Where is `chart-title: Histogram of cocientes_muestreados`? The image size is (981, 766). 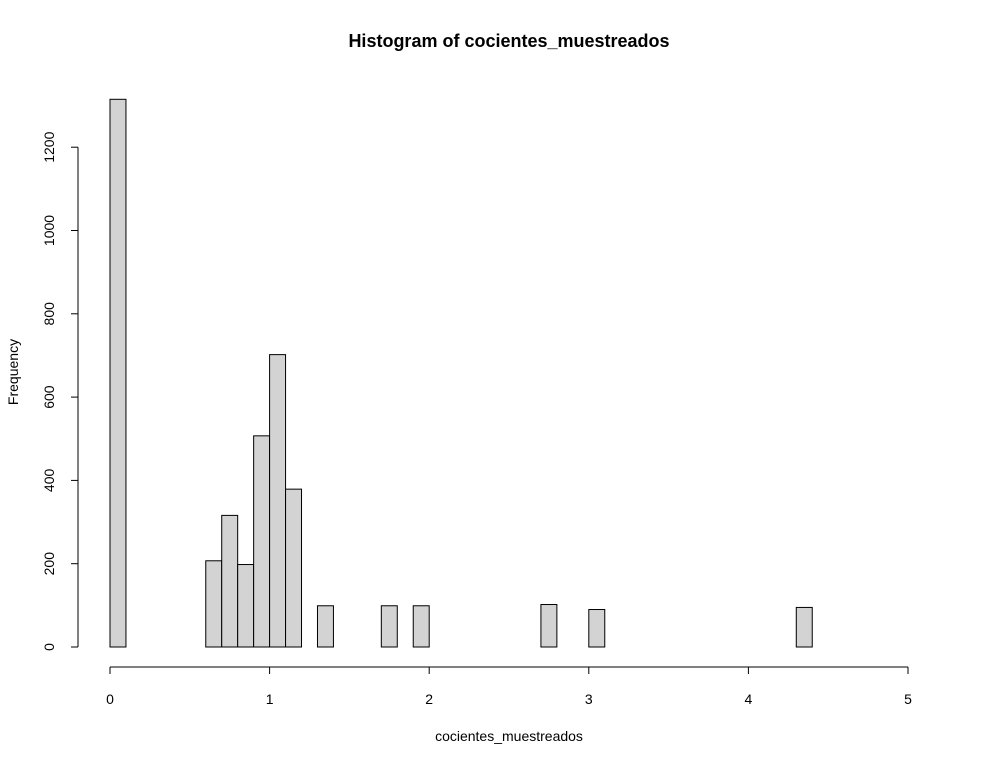
chart-title: Histogram of cocientes_muestreados is located at coordinates (508, 41).